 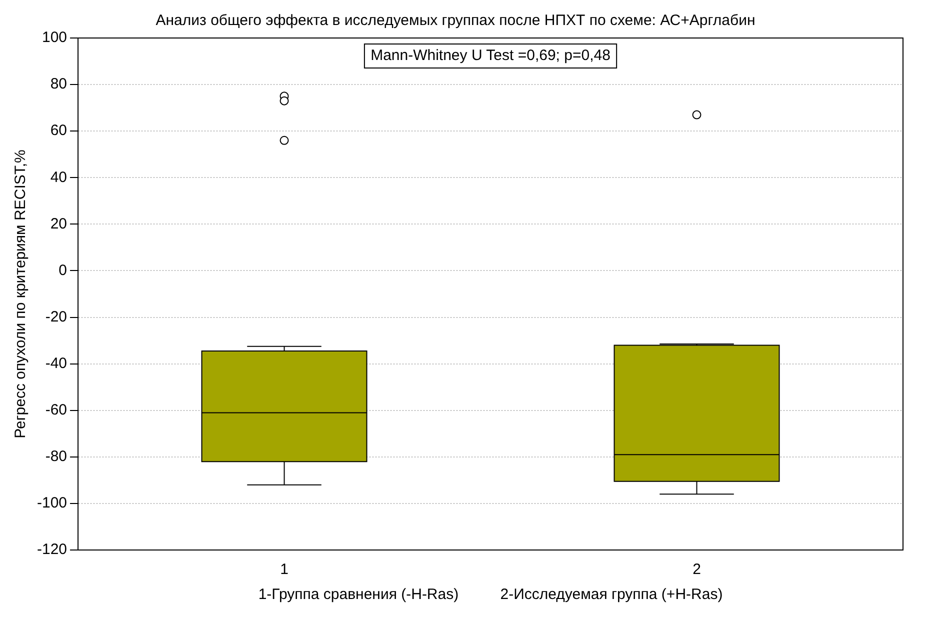 What do you see at coordinates (59, 223) in the screenshot?
I see `y-tick-label: 20` at bounding box center [59, 223].